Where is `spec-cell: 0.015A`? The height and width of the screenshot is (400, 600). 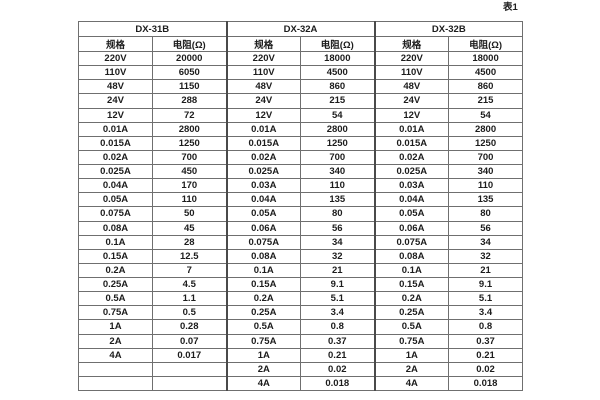
spec-cell: 0.015A is located at coordinates (263, 143).